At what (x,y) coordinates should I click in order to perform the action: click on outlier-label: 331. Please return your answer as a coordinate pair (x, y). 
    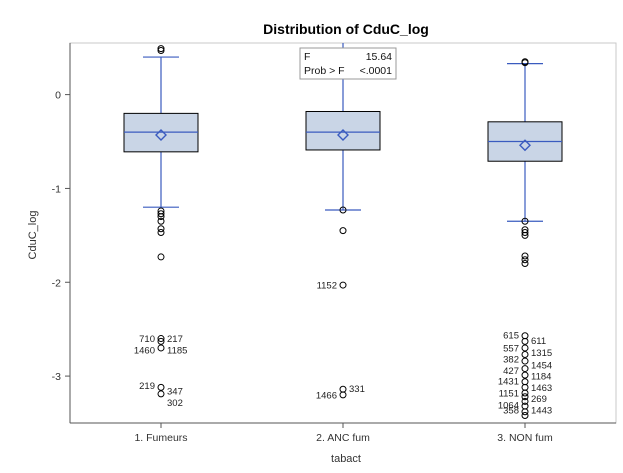
    Looking at the image, I should click on (357, 389).